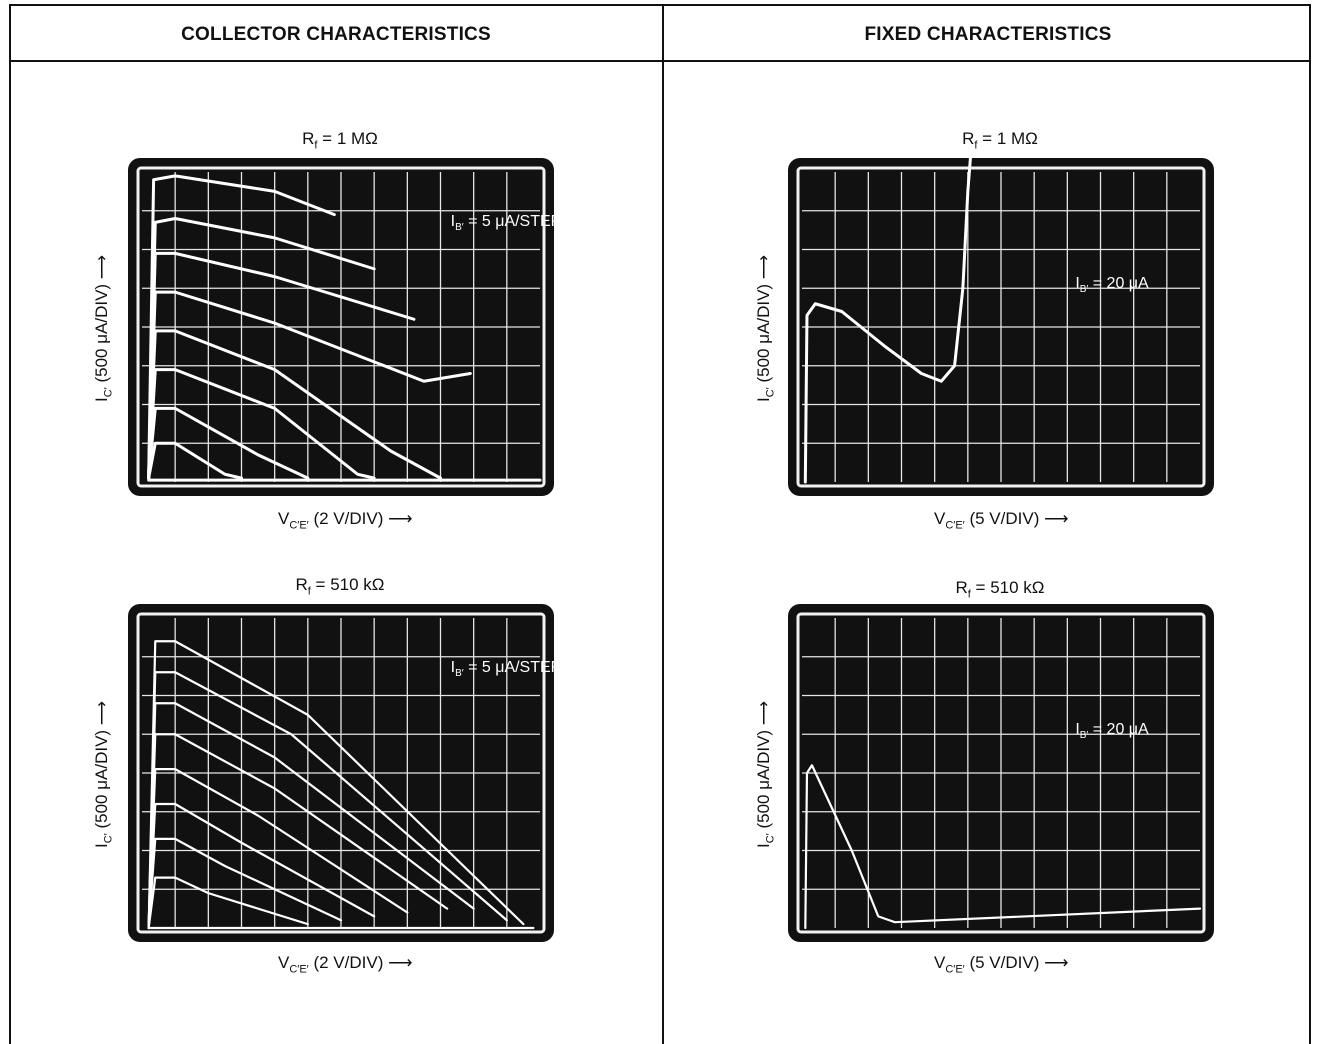 The image size is (1317, 1044). Describe the element at coordinates (988, 34) in the screenshot. I see `header-fixed-characteristics: FIXED CHARACTERISTICS` at that location.